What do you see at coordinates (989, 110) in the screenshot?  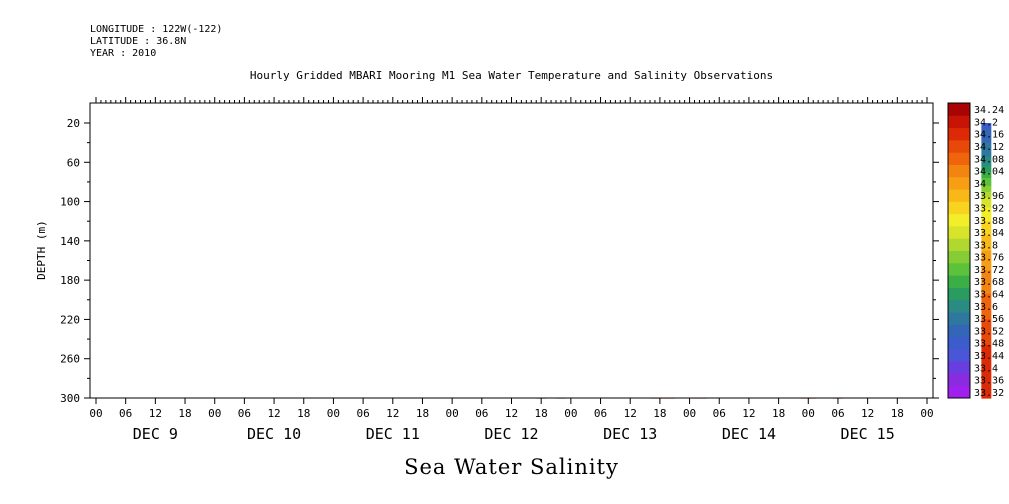 I see `colorbar-label: 34.24` at bounding box center [989, 110].